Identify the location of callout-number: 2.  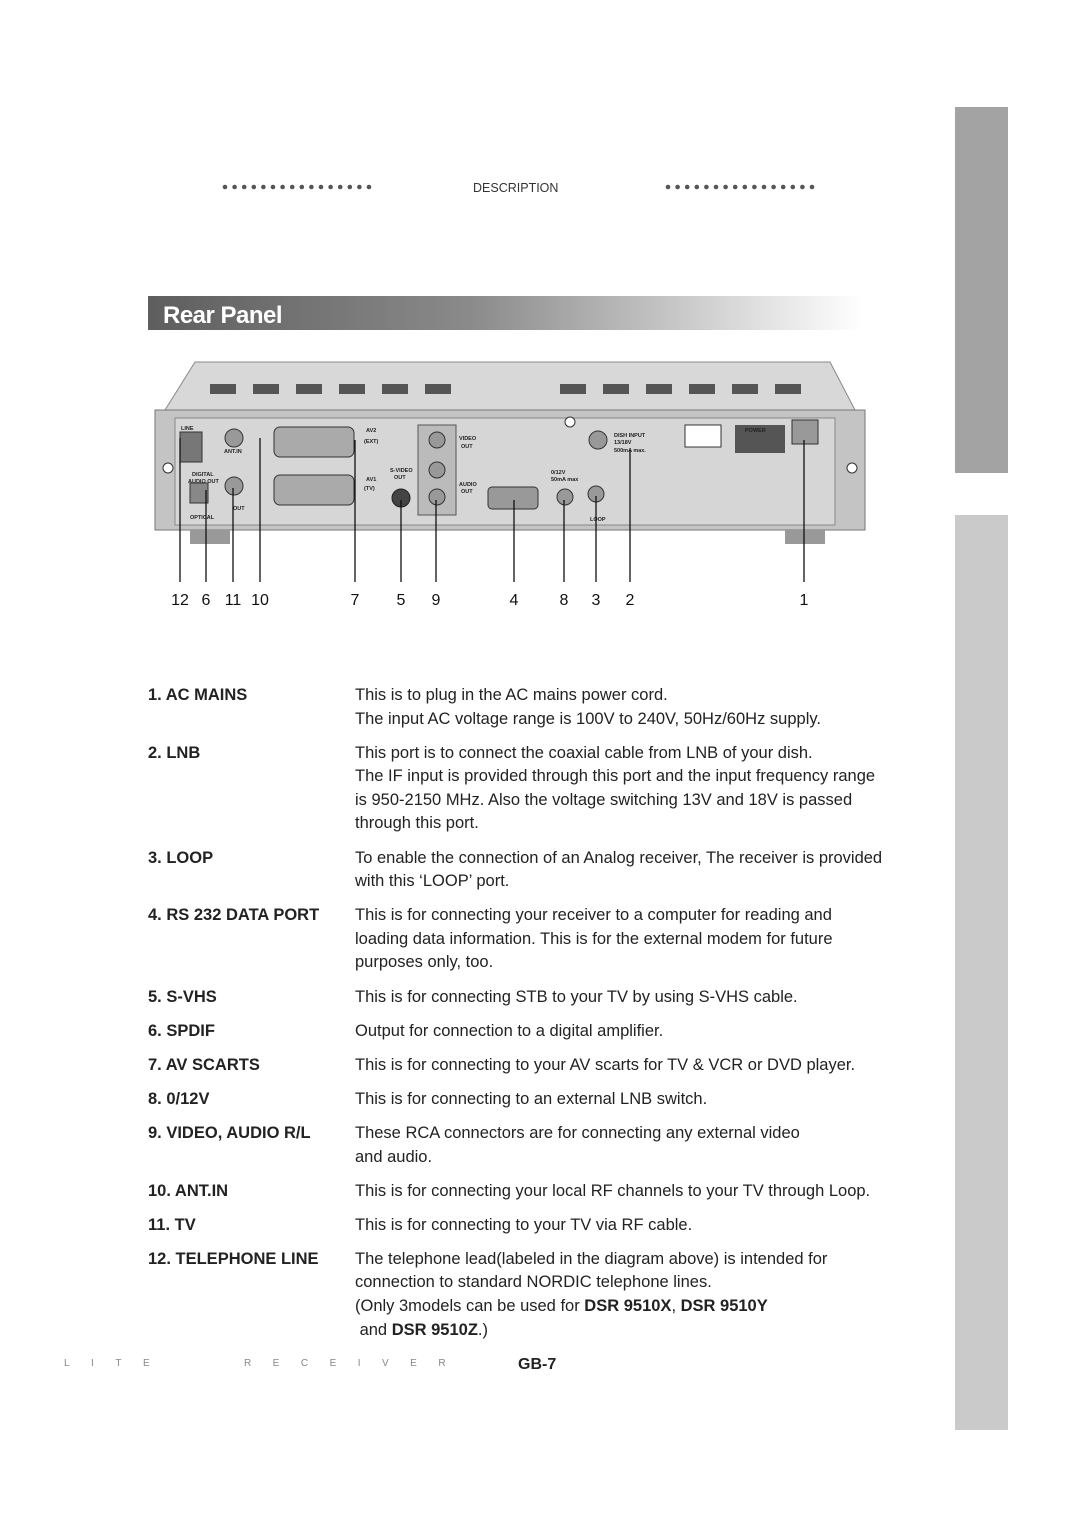
(630, 600).